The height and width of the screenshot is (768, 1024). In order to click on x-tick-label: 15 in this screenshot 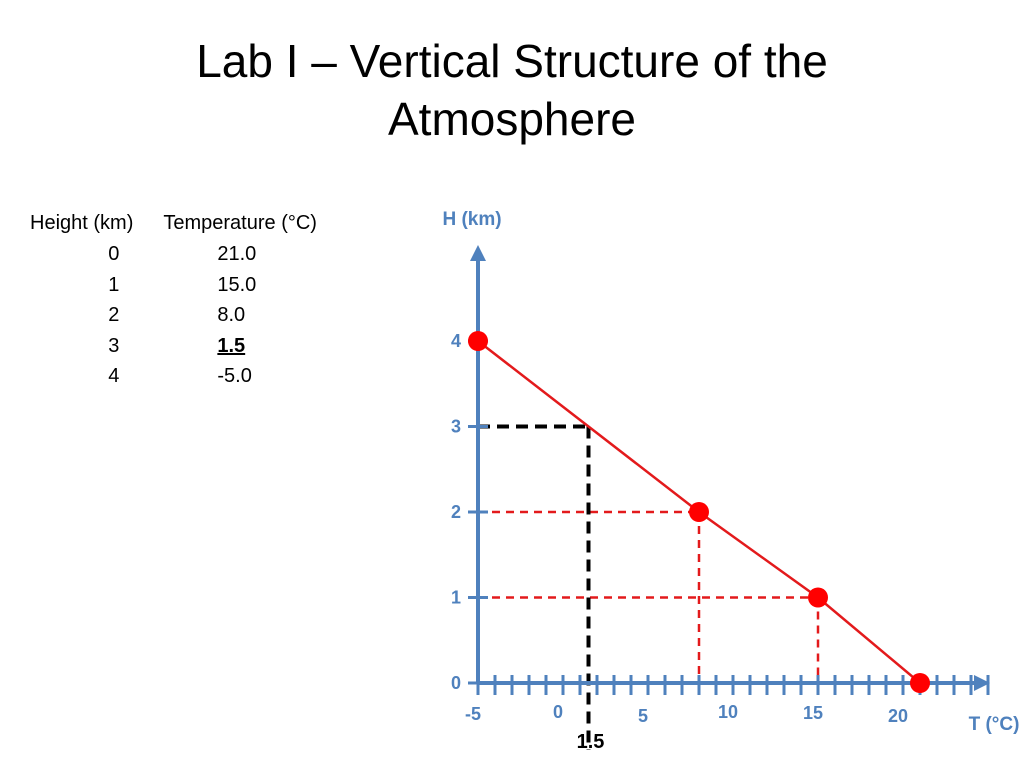, I will do `click(813, 713)`.